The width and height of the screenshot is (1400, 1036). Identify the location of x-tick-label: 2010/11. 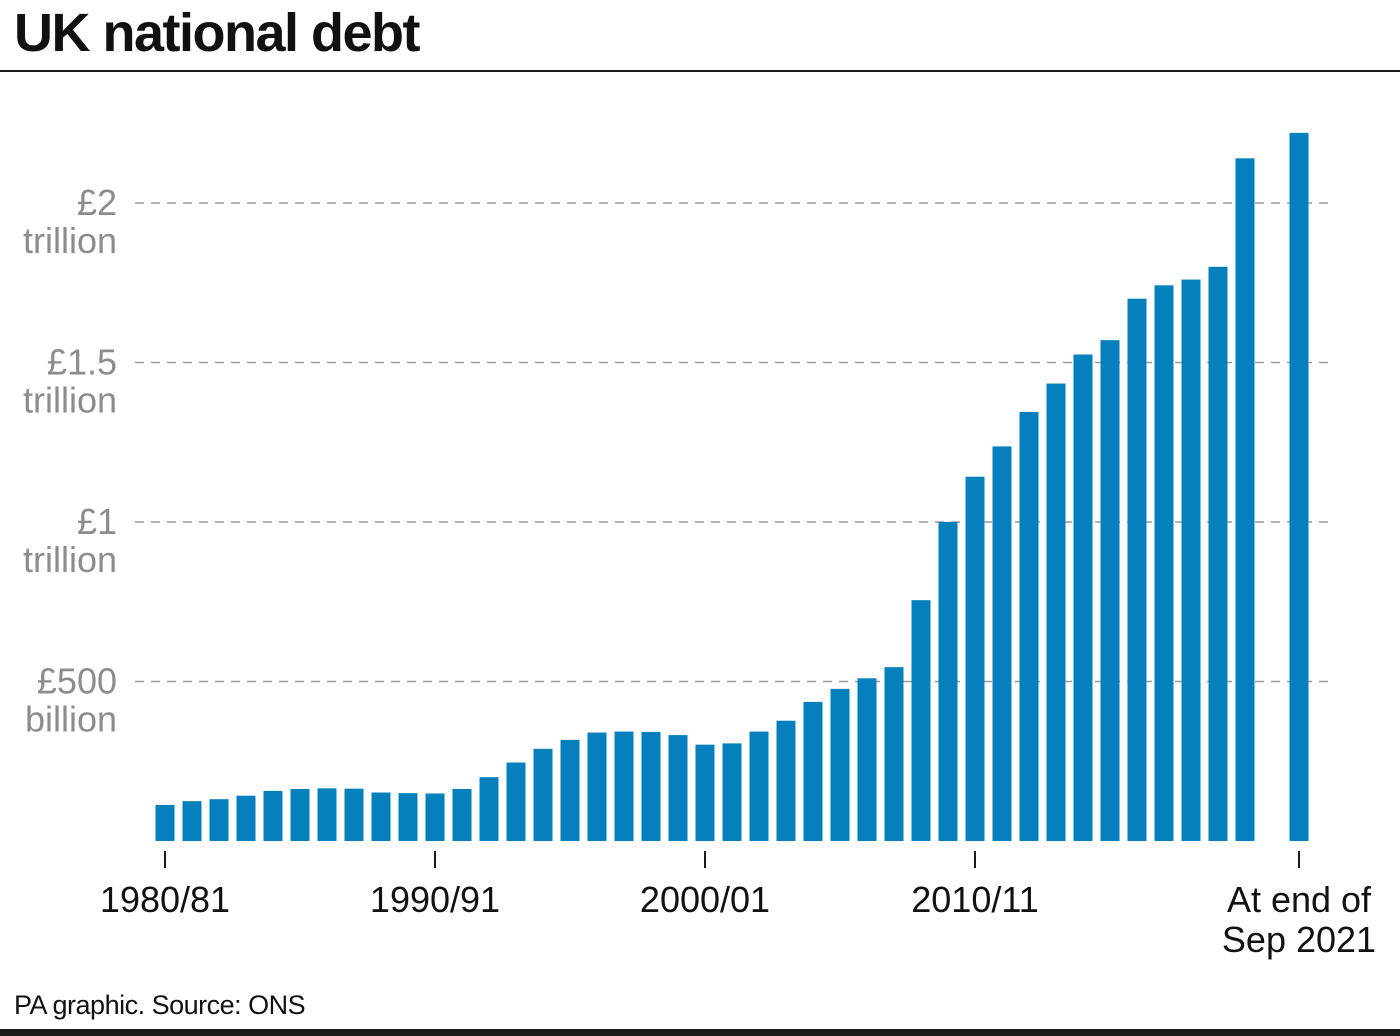
(974, 899).